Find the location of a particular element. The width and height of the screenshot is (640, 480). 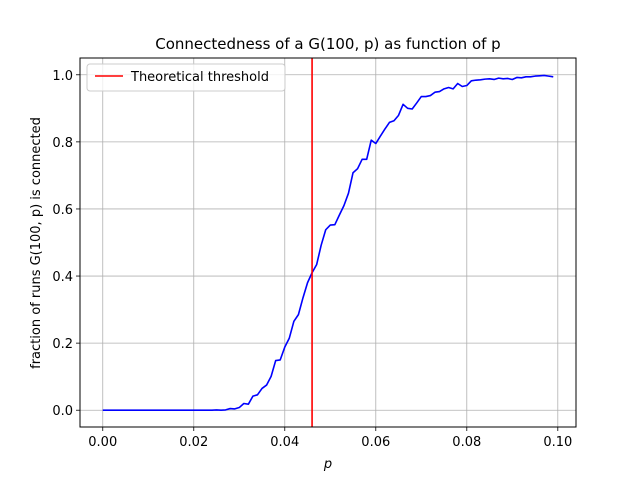

legend: Theoretical threshold is located at coordinates (186, 77).